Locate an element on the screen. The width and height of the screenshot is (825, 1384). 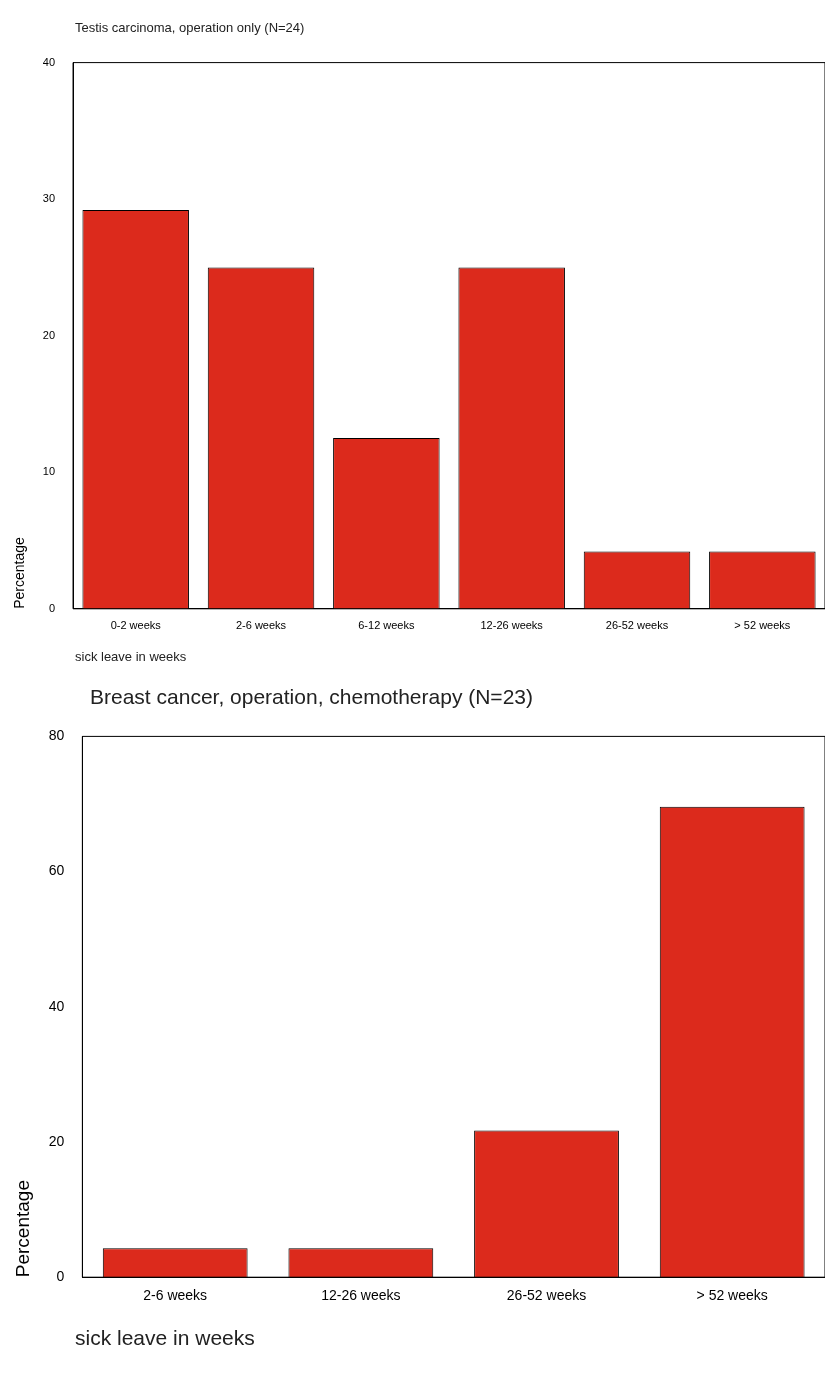
y-tick-label: 30 is located at coordinates (49, 198).